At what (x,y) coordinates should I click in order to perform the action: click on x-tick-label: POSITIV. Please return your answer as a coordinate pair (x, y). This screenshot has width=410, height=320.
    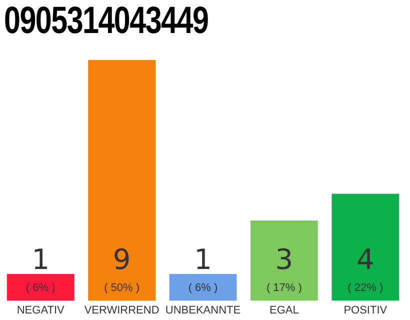
    Looking at the image, I should click on (366, 310).